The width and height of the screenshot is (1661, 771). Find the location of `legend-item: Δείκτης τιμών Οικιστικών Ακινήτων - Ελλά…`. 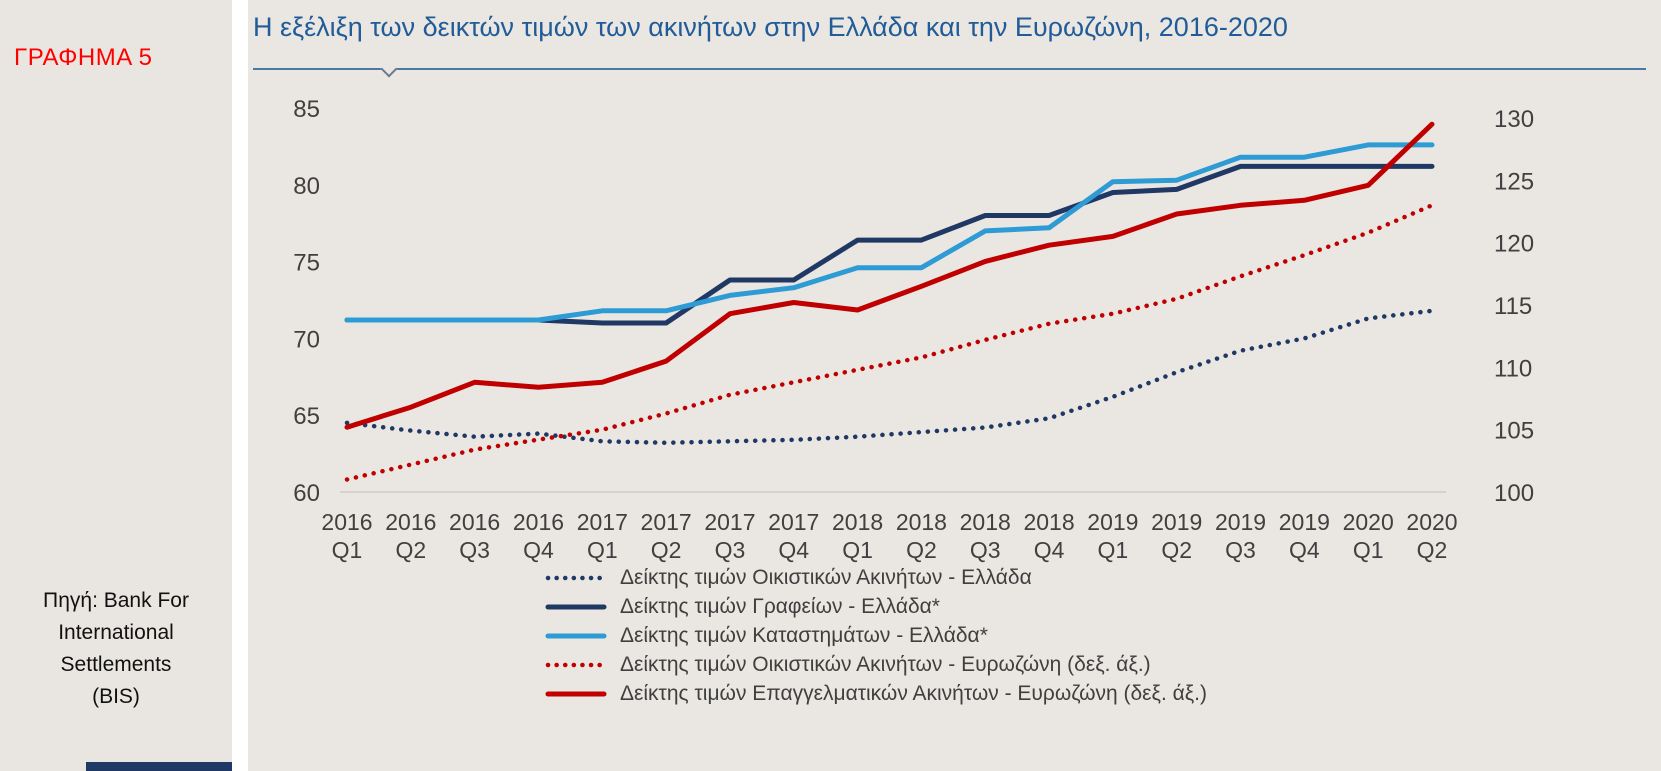

legend-item: Δείκτης τιμών Οικιστικών Ακινήτων - Ελλά… is located at coordinates (876, 577).